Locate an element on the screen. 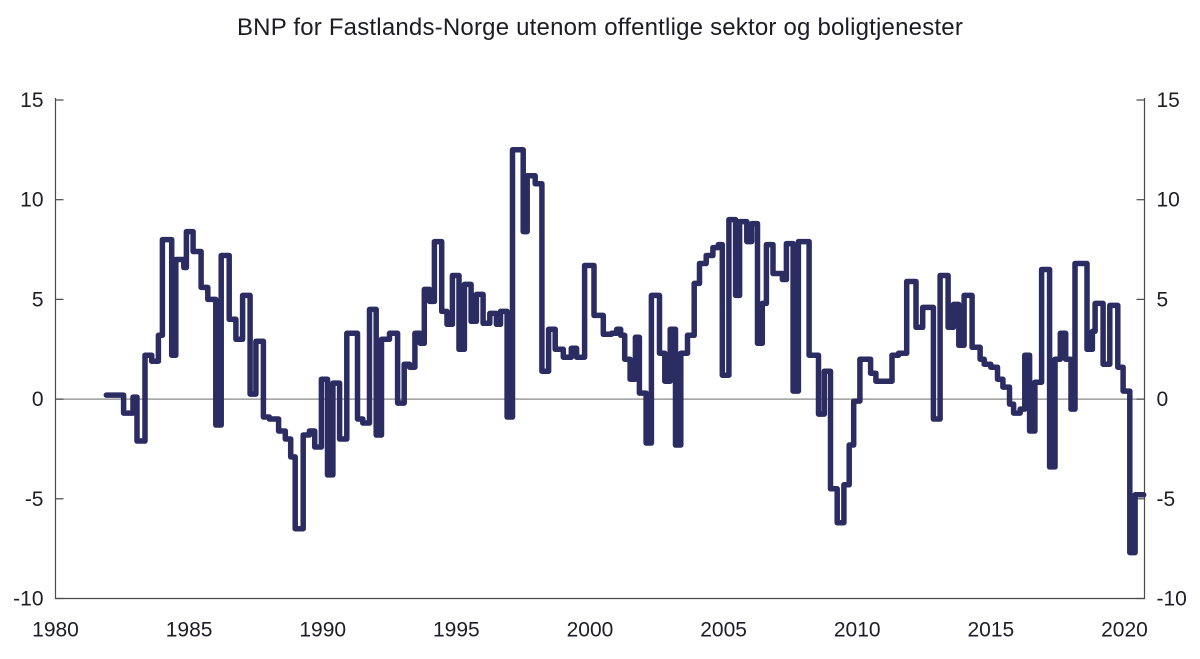 The height and width of the screenshot is (659, 1200). y-axis-label-left: 0 is located at coordinates (38, 399).